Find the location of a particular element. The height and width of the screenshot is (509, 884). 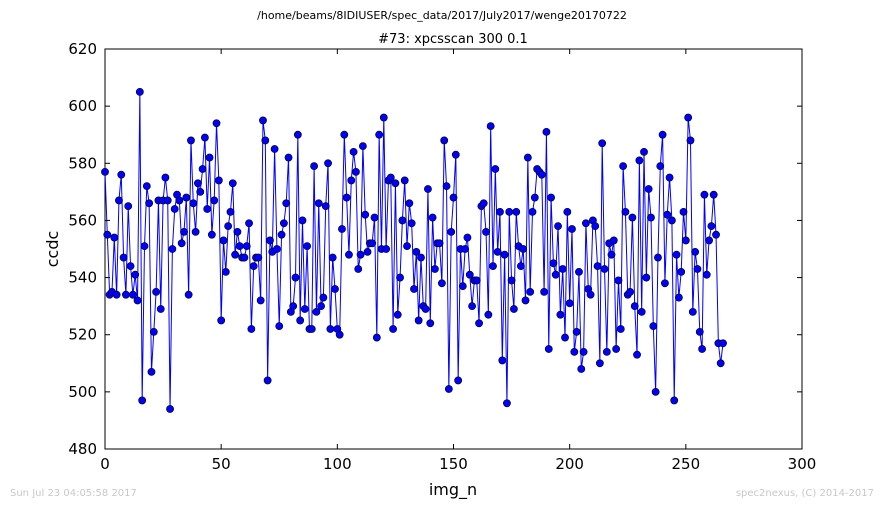

y-tick-label: 500 is located at coordinates (82, 392).